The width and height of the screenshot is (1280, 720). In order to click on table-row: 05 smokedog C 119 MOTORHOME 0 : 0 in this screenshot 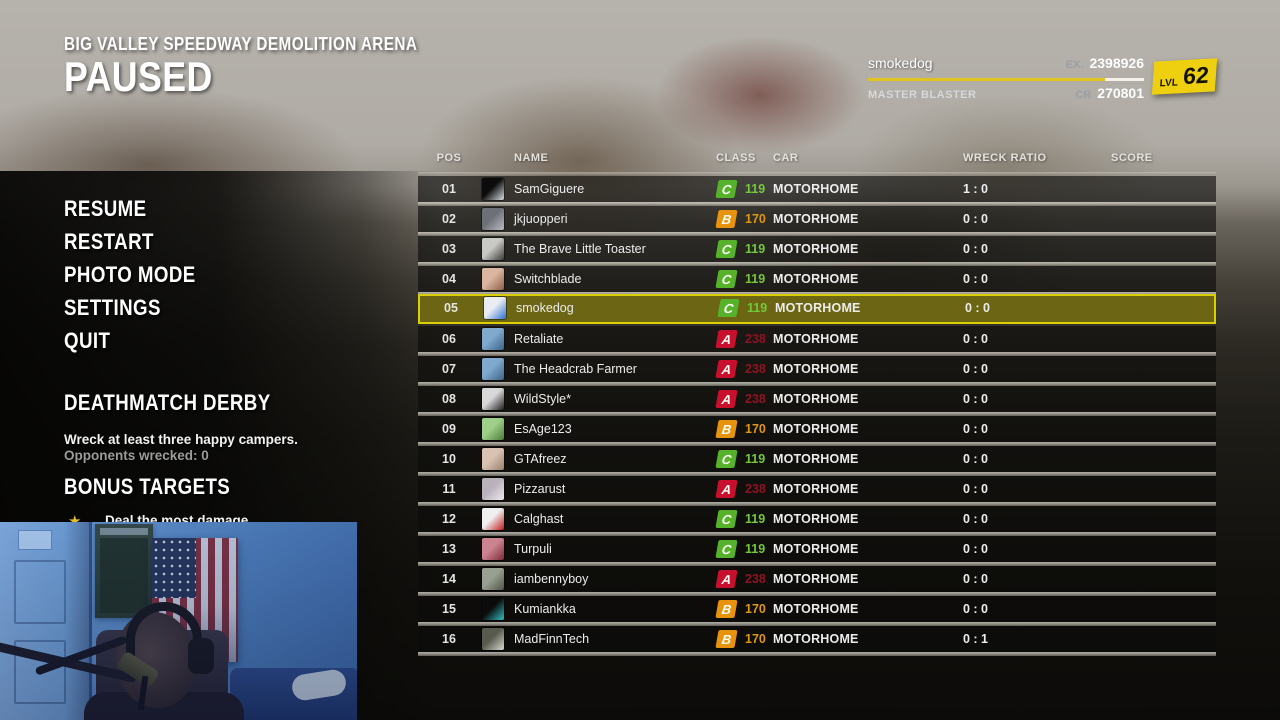, I will do `click(817, 309)`.